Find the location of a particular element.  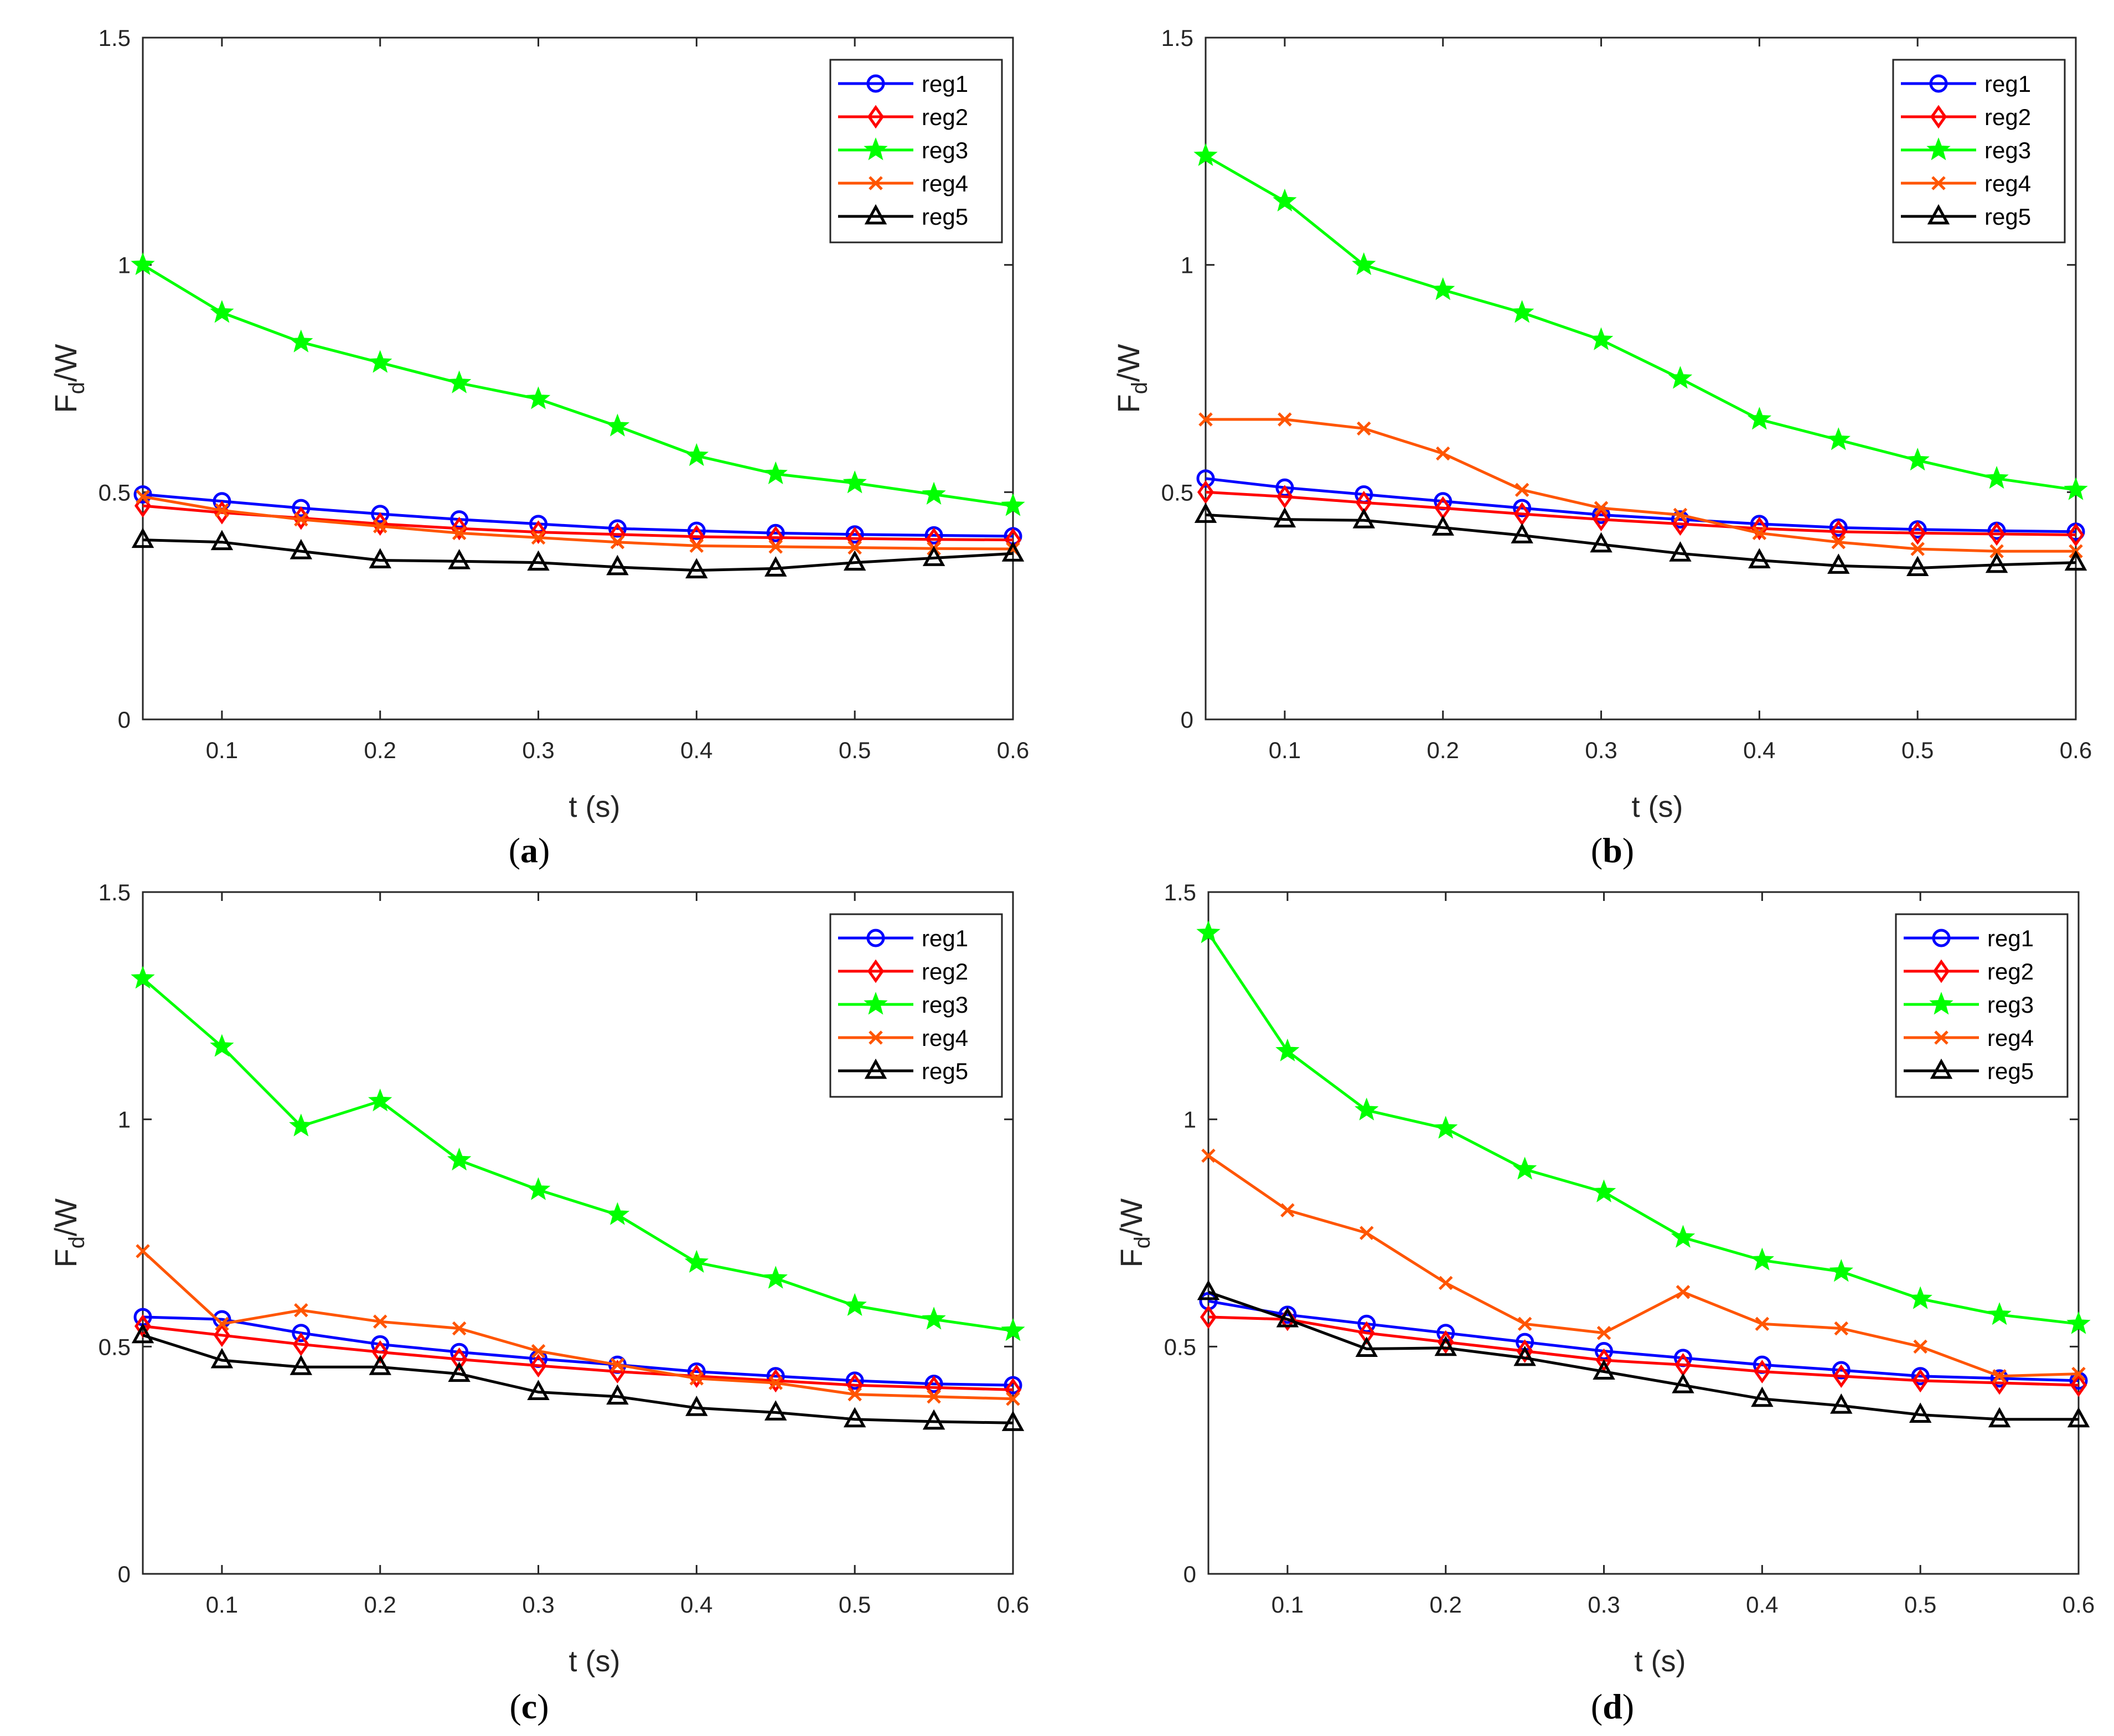

legend-item-reg4: reg4 is located at coordinates (903, 183).